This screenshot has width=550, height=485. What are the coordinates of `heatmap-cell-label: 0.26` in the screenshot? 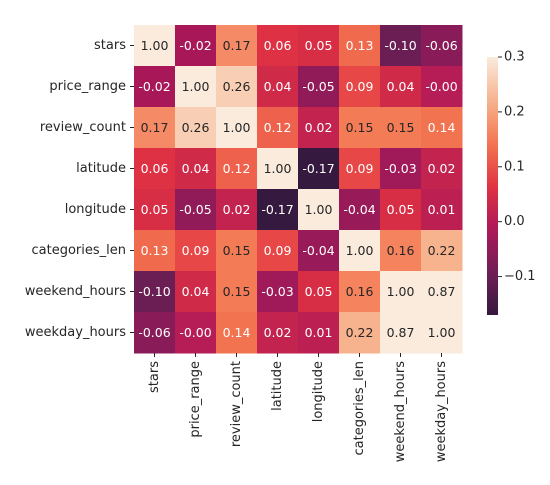 It's located at (196, 127).